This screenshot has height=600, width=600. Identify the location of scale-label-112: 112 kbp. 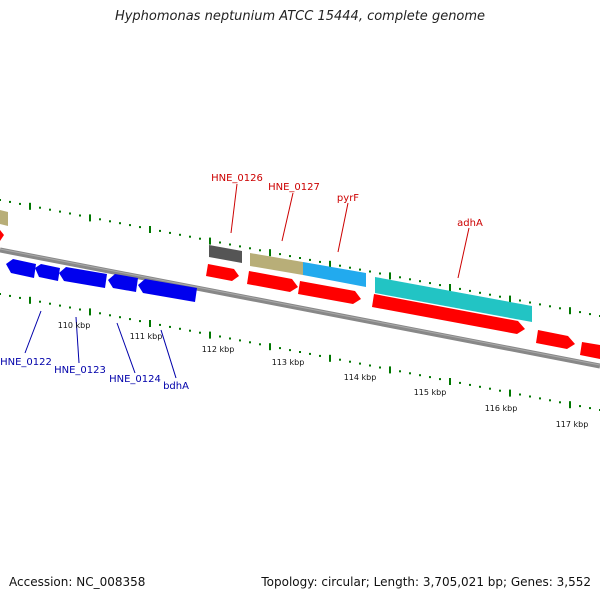
(218, 349).